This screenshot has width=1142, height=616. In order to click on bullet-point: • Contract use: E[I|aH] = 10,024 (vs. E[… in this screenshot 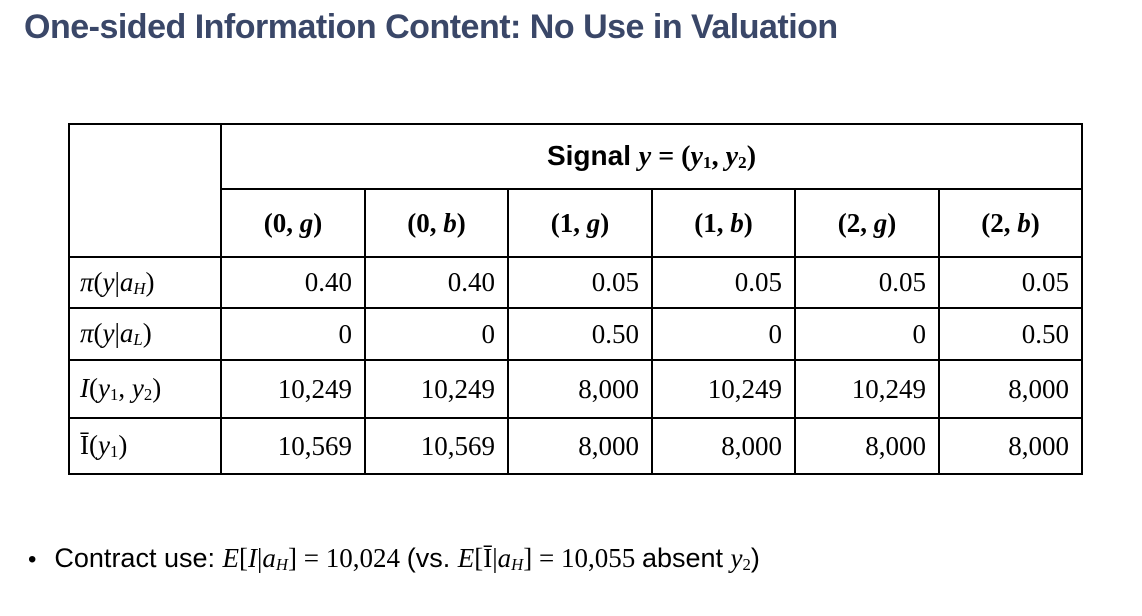, I will do `click(394, 559)`.